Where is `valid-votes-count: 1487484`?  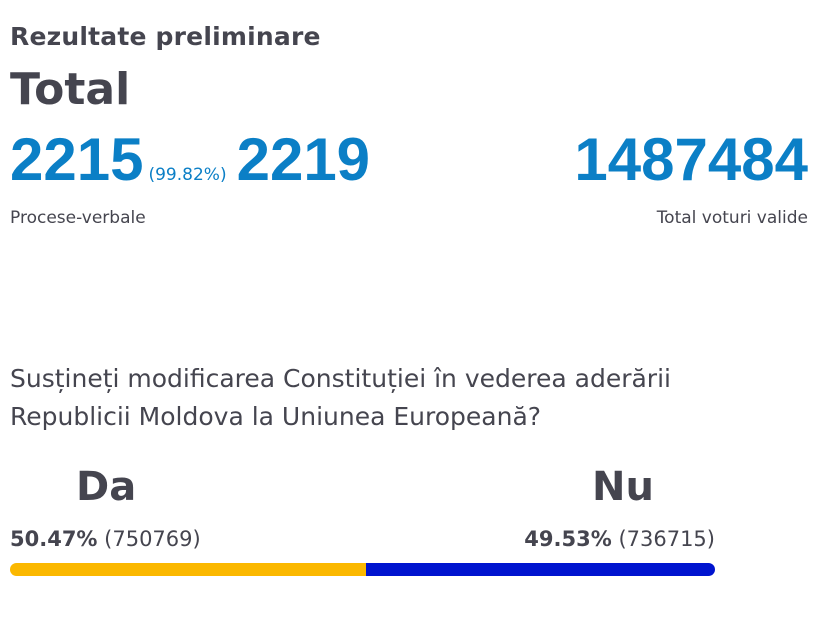 valid-votes-count: 1487484 is located at coordinates (691, 159).